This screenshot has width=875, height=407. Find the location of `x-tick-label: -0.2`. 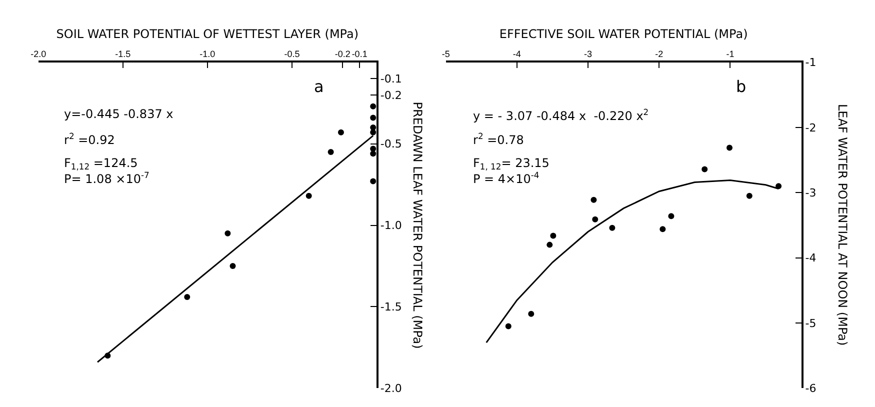

x-tick-label: -0.2 is located at coordinates (342, 53).